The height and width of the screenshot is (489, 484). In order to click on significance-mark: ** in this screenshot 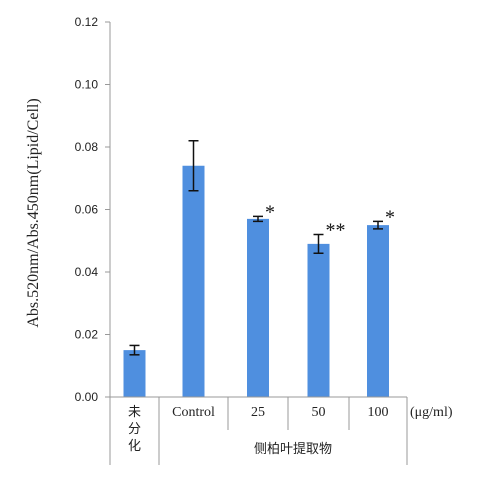, I will do `click(336, 231)`.